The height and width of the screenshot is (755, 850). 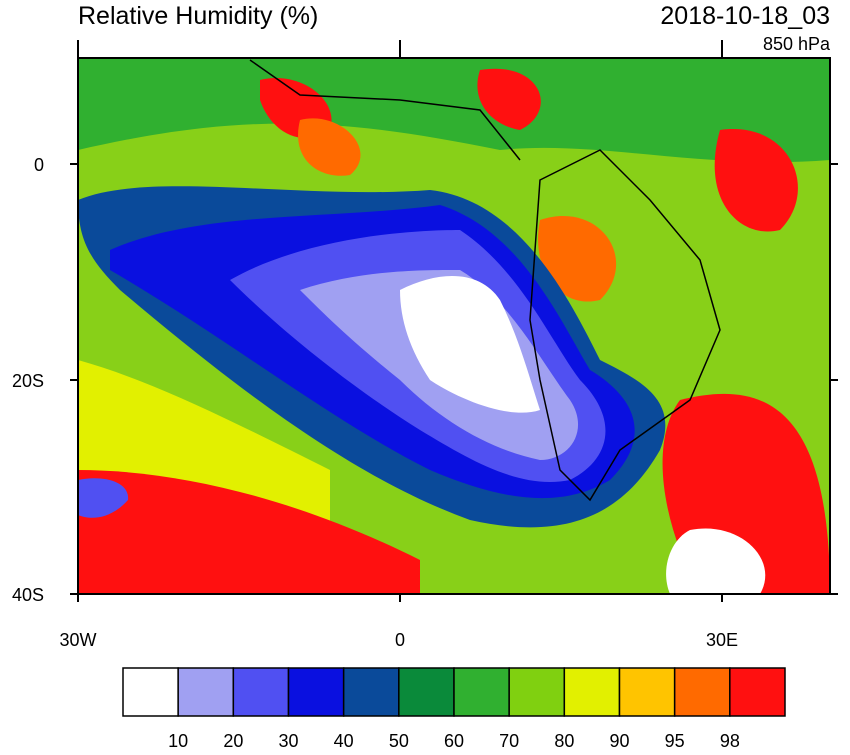 I want to click on y-tick-label: 0, so click(x=39, y=165).